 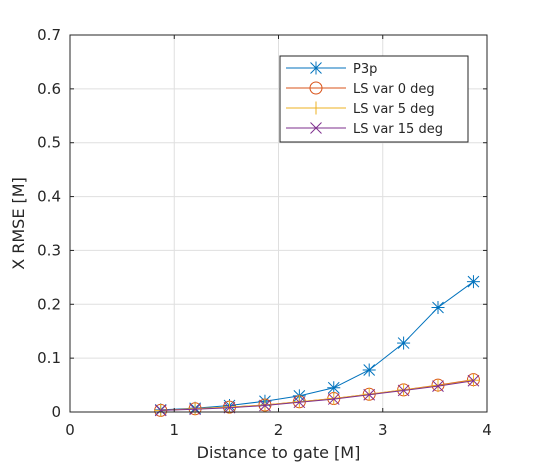 What do you see at coordinates (49, 197) in the screenshot?
I see `y-tick-label: 0.4` at bounding box center [49, 197].